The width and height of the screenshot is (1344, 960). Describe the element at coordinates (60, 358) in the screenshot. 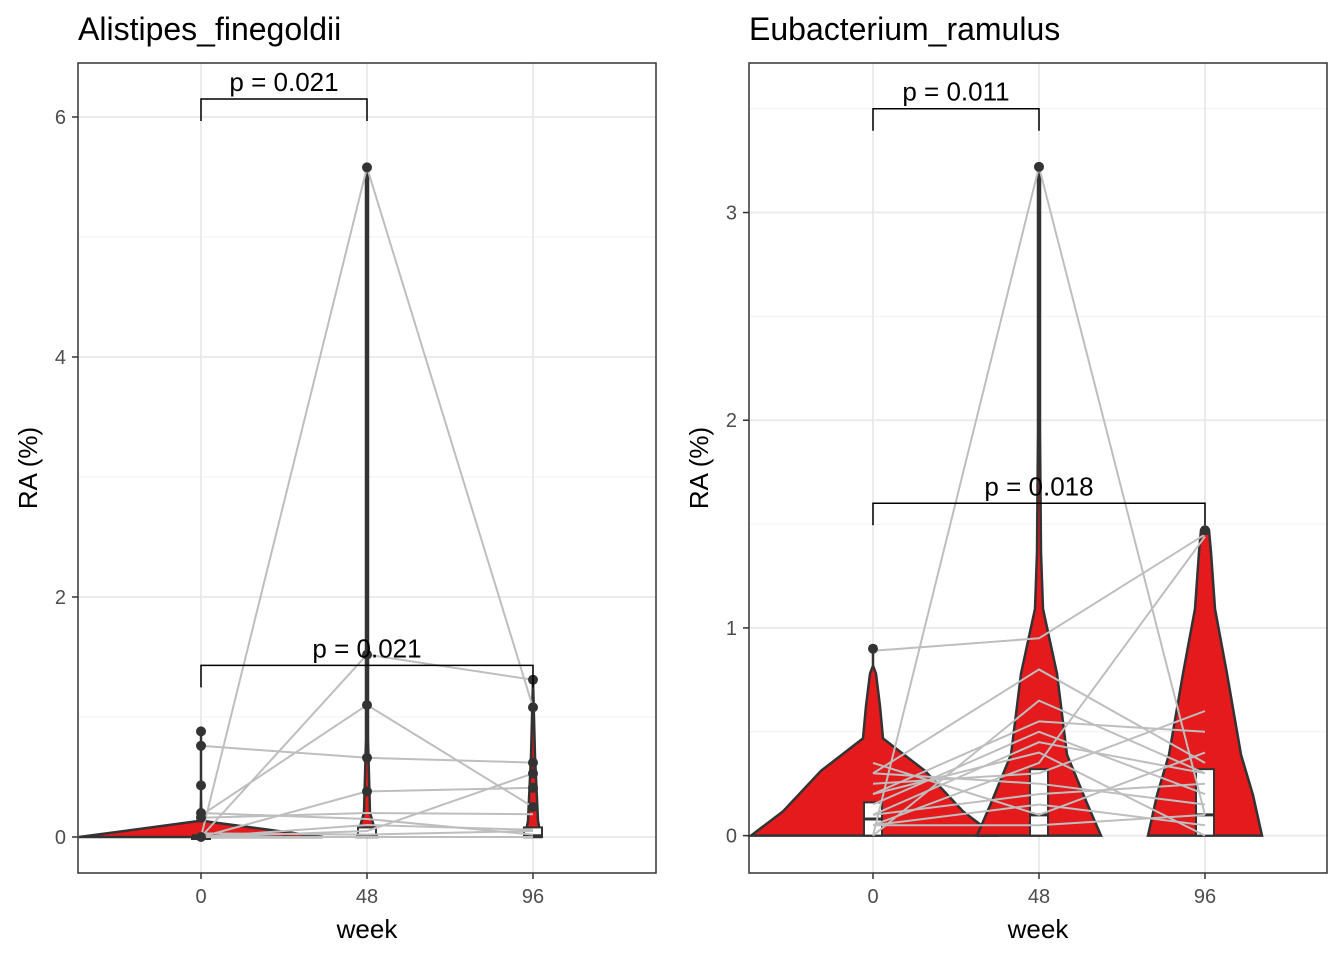

I see `y-tick-label: 4` at that location.